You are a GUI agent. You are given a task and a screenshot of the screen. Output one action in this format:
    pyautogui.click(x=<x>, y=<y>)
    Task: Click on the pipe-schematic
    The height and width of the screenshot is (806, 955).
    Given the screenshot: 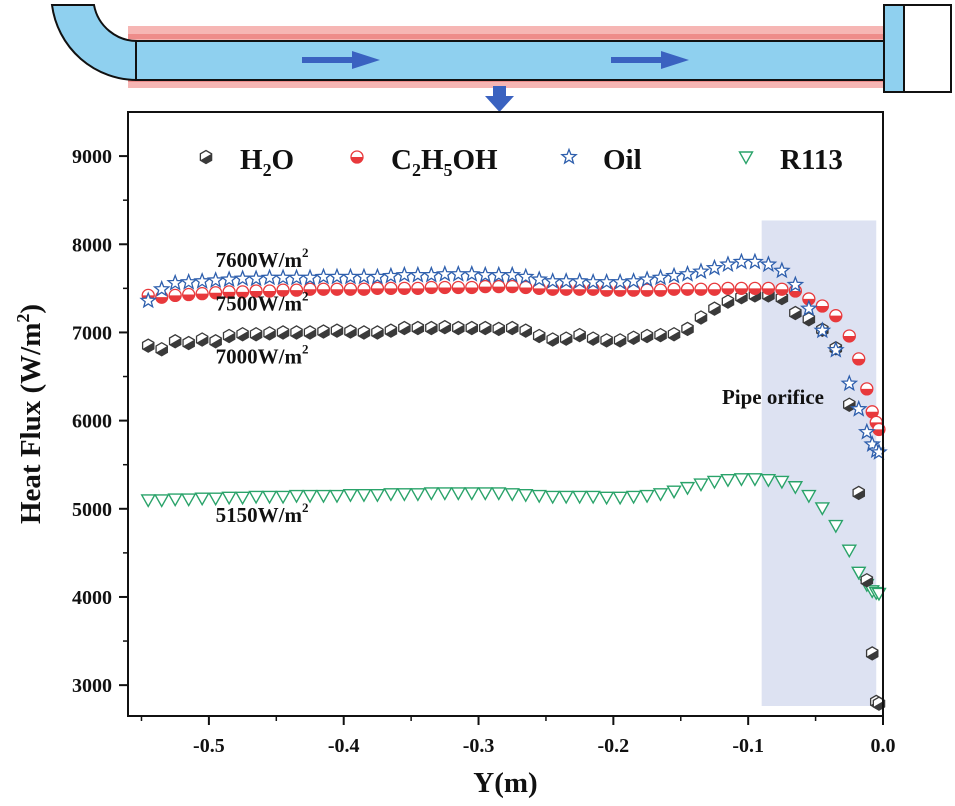 What is the action you would take?
    pyautogui.click(x=501, y=58)
    